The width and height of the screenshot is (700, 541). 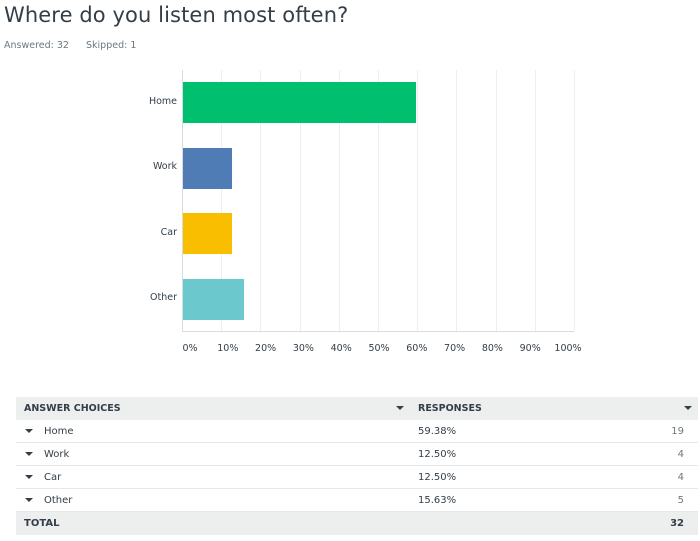 What do you see at coordinates (59, 431) in the screenshot?
I see `choice-label: Home` at bounding box center [59, 431].